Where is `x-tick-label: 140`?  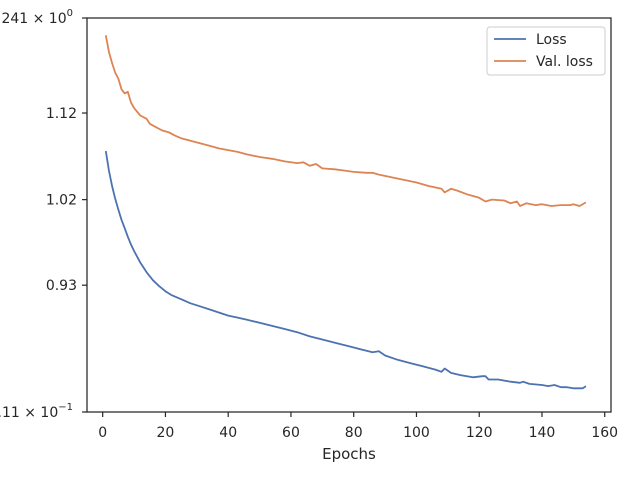
x-tick-label: 140 is located at coordinates (542, 433).